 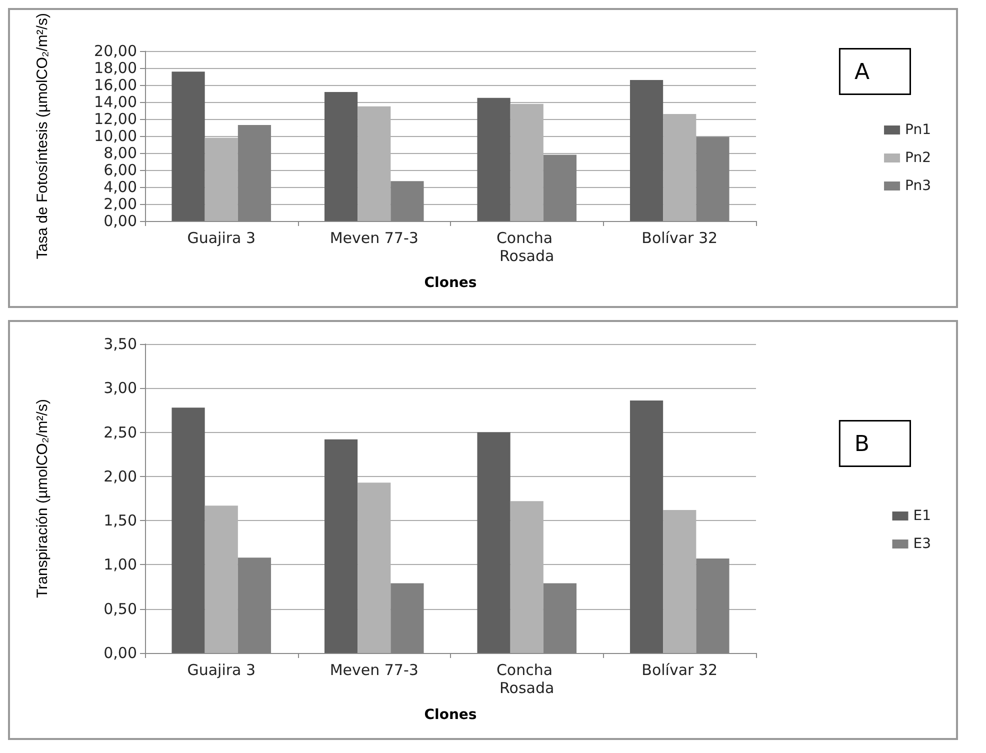 What do you see at coordinates (120, 388) in the screenshot?
I see `y-tick-label: 3,00` at bounding box center [120, 388].